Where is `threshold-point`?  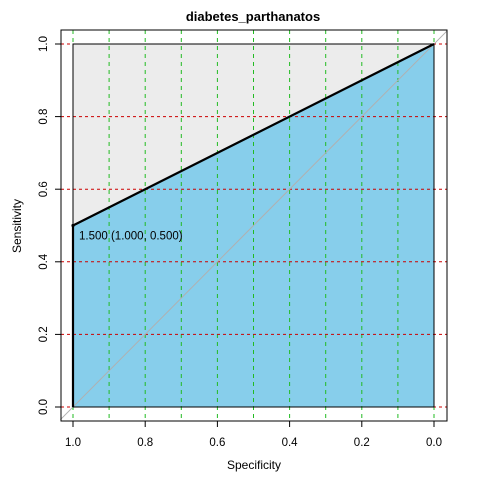
threshold-point is located at coordinates (73, 225).